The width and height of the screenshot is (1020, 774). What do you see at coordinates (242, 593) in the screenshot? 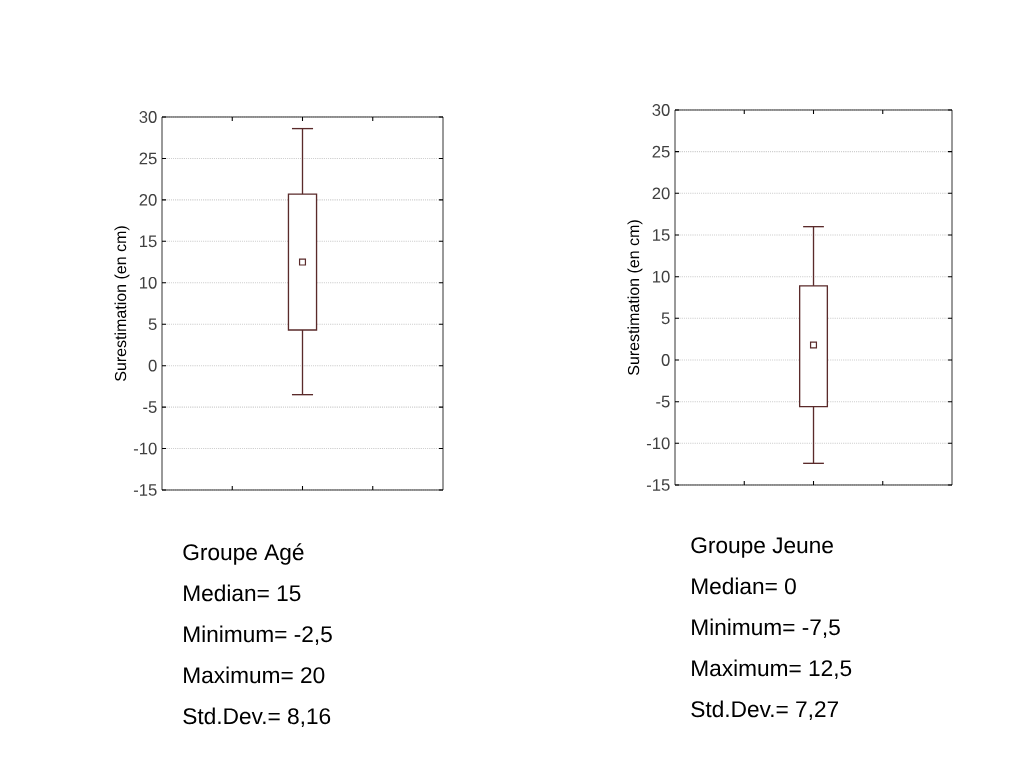
I see `text: Median= 15` at bounding box center [242, 593].